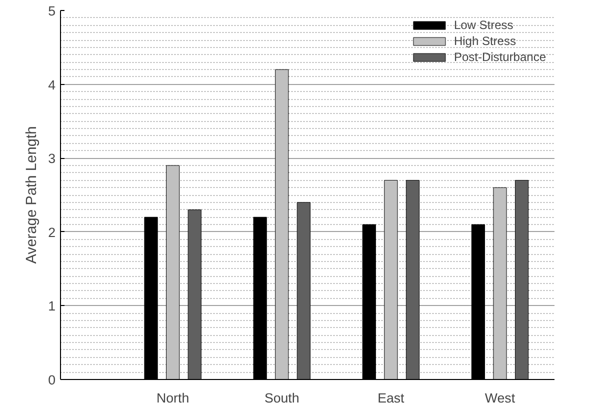 This screenshot has width=590, height=419. I want to click on legend-label: Post-Disturbance, so click(500, 57).